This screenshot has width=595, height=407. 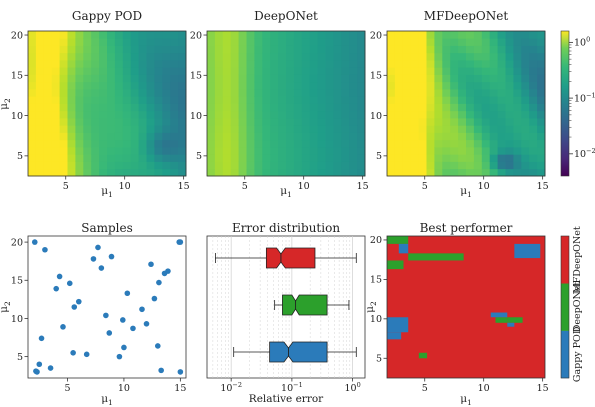 I want to click on x-tick-label: 5, so click(x=67, y=388).